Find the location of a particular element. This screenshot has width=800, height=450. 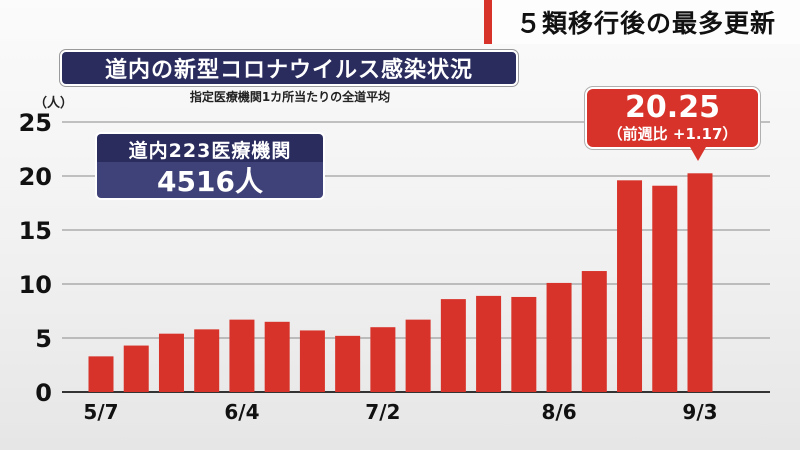

y-axis-unit: （人） is located at coordinates (54, 103).